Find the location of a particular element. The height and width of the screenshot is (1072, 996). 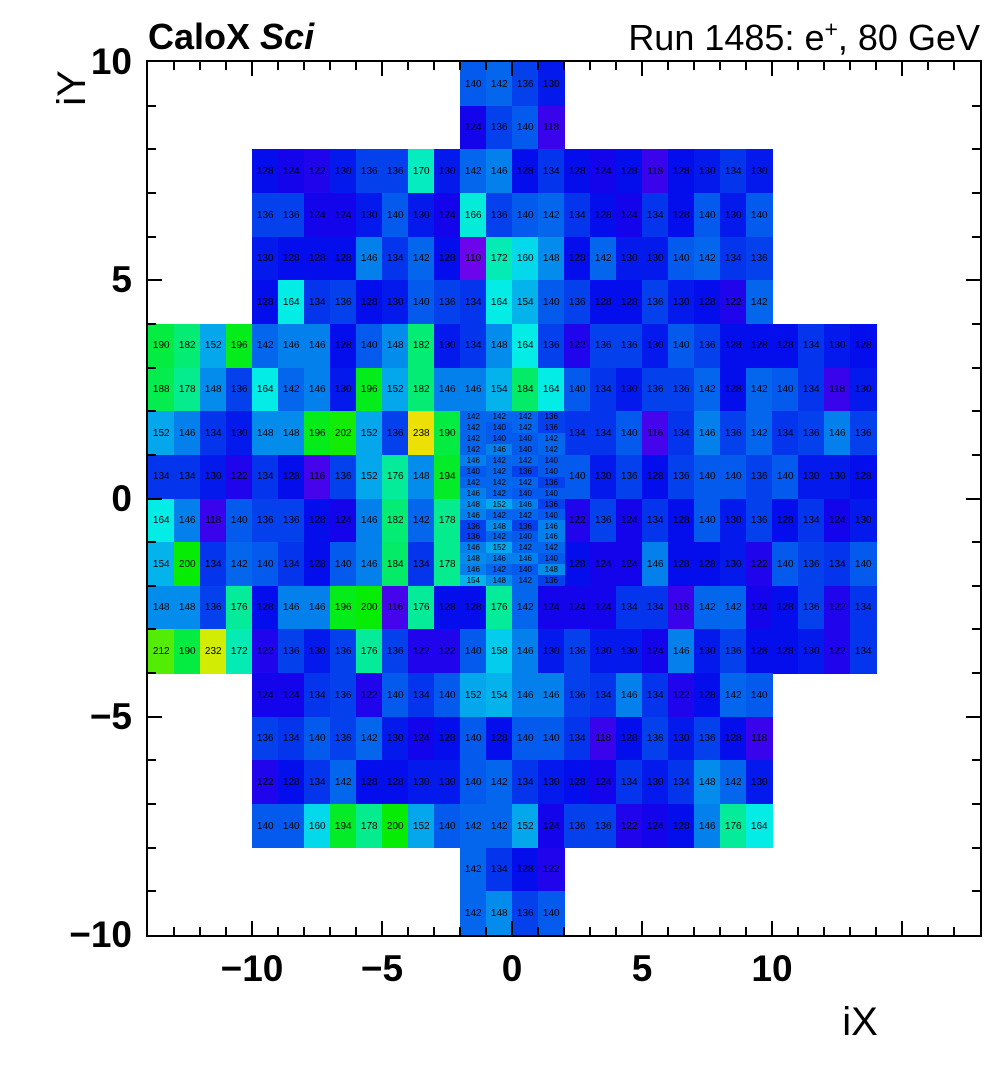

heatmap-cell: 148 is located at coordinates (551, 569).